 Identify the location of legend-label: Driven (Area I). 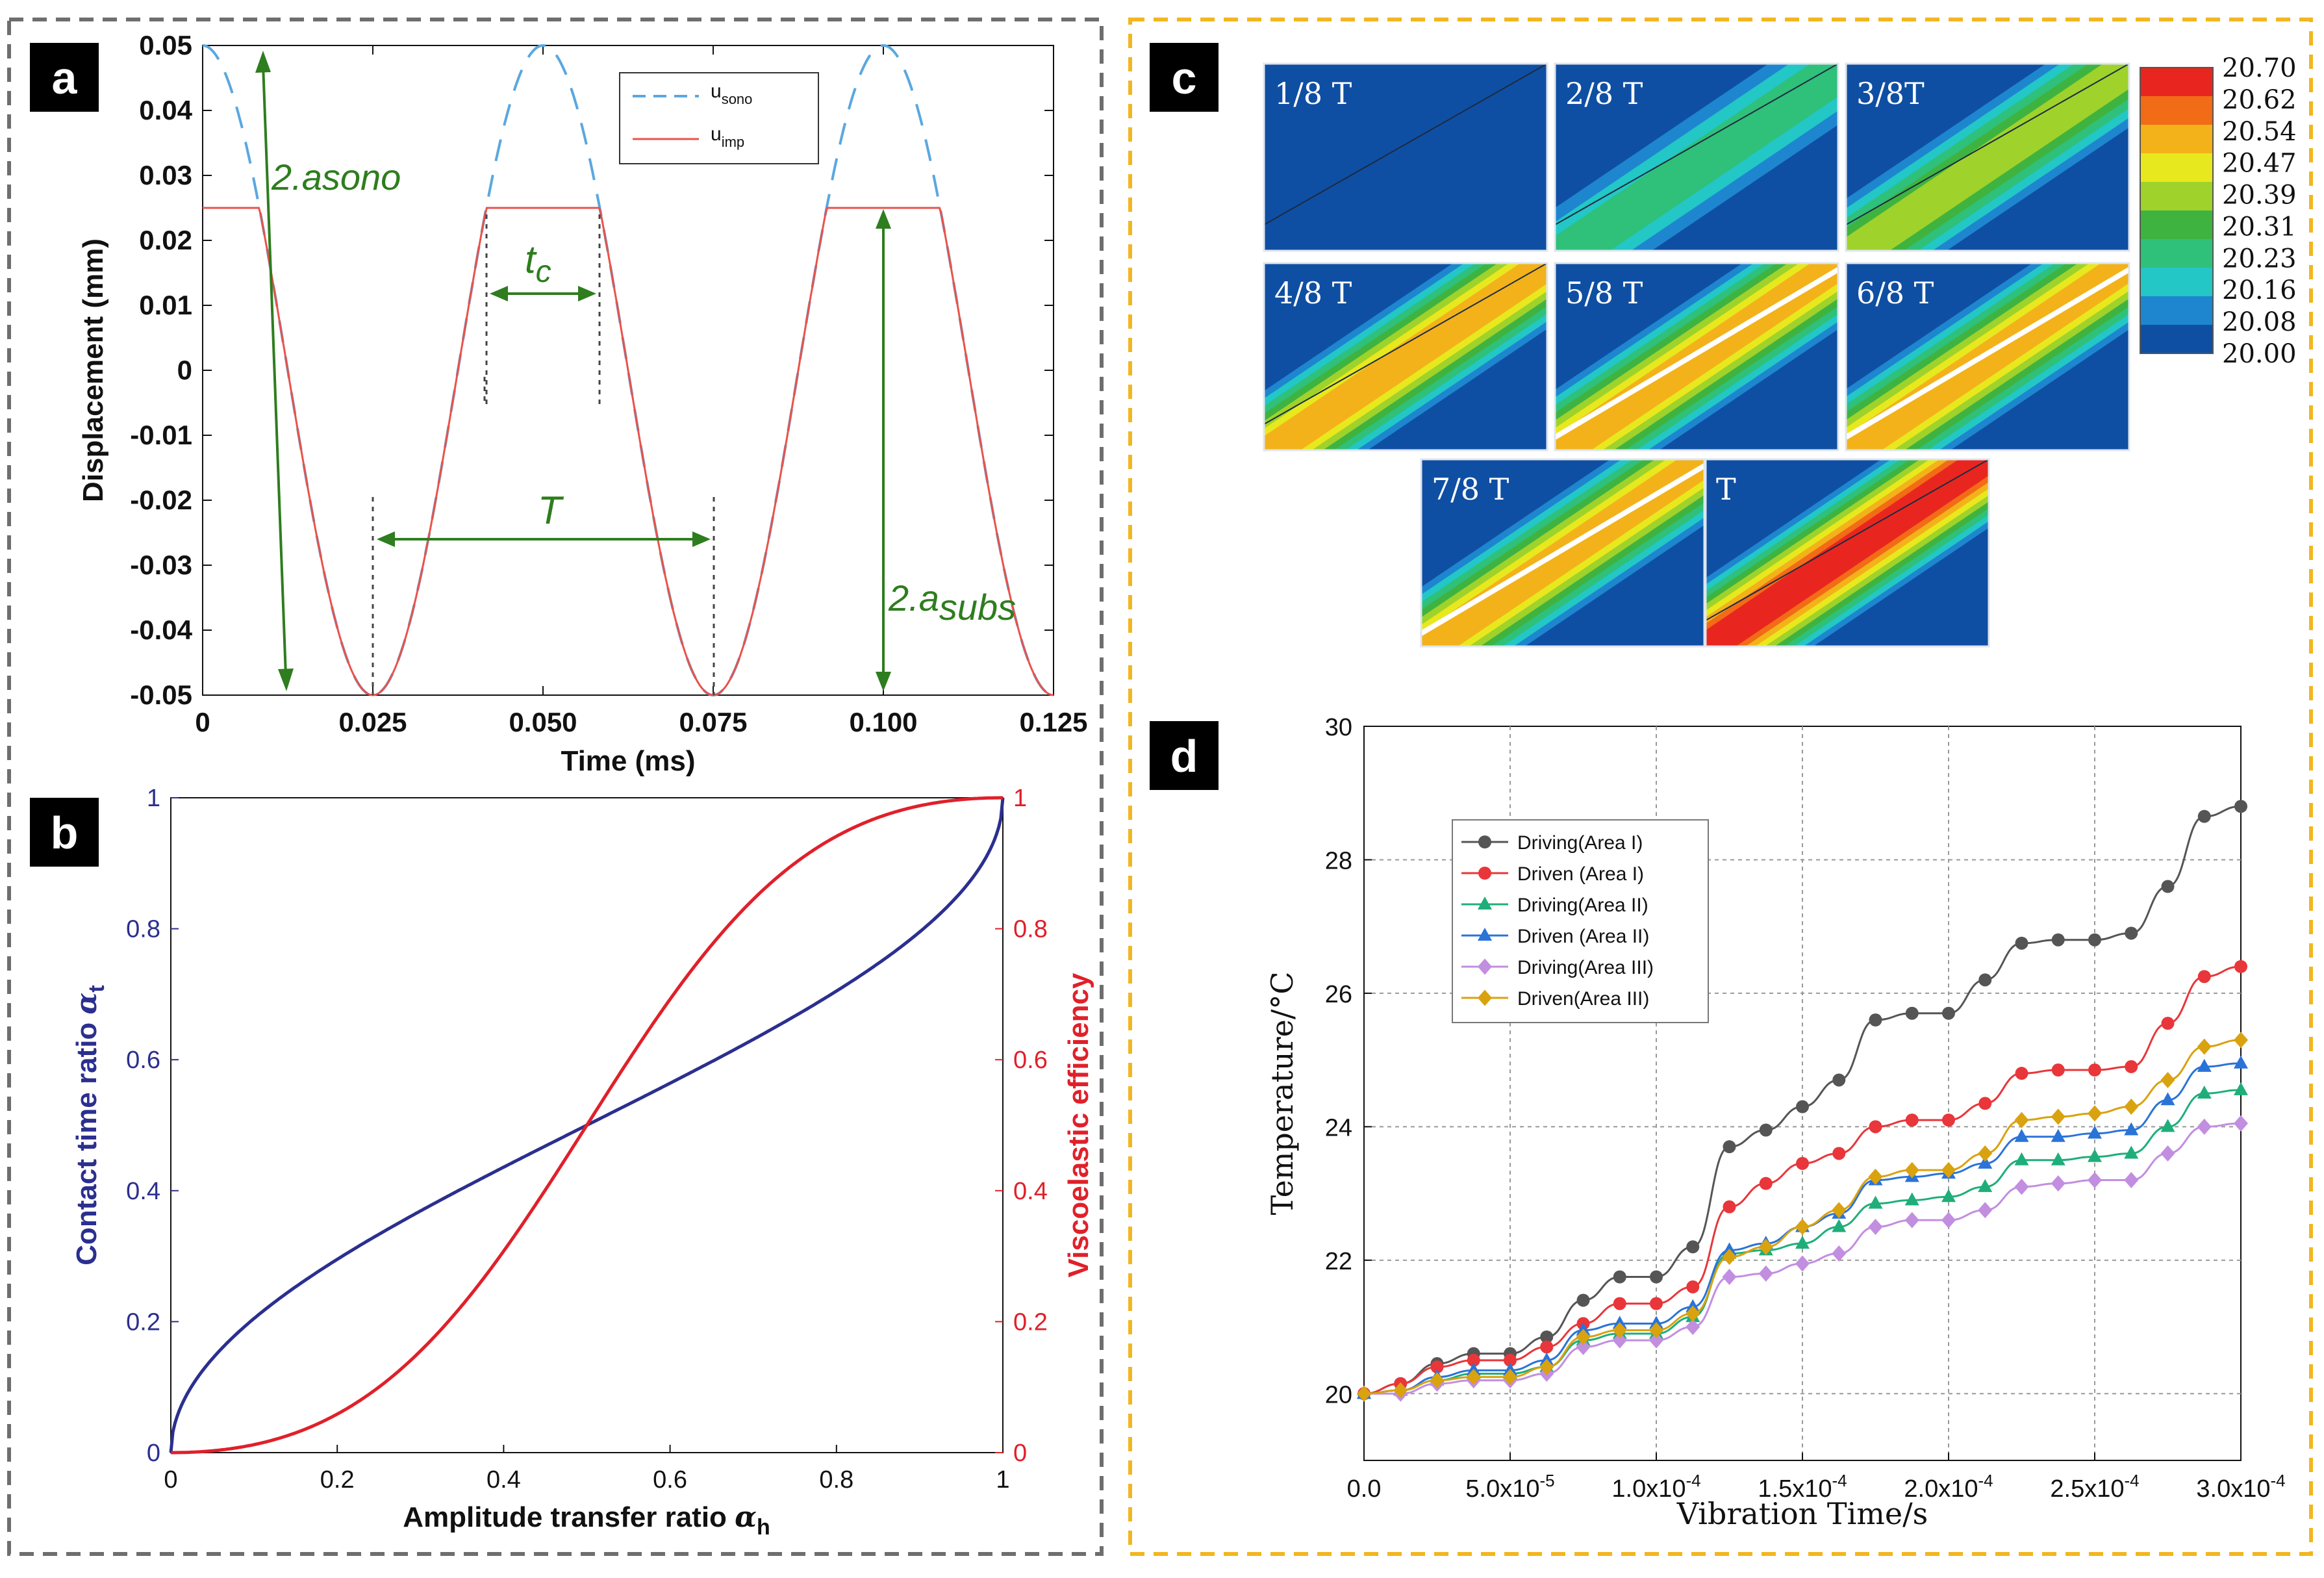
(1580, 874).